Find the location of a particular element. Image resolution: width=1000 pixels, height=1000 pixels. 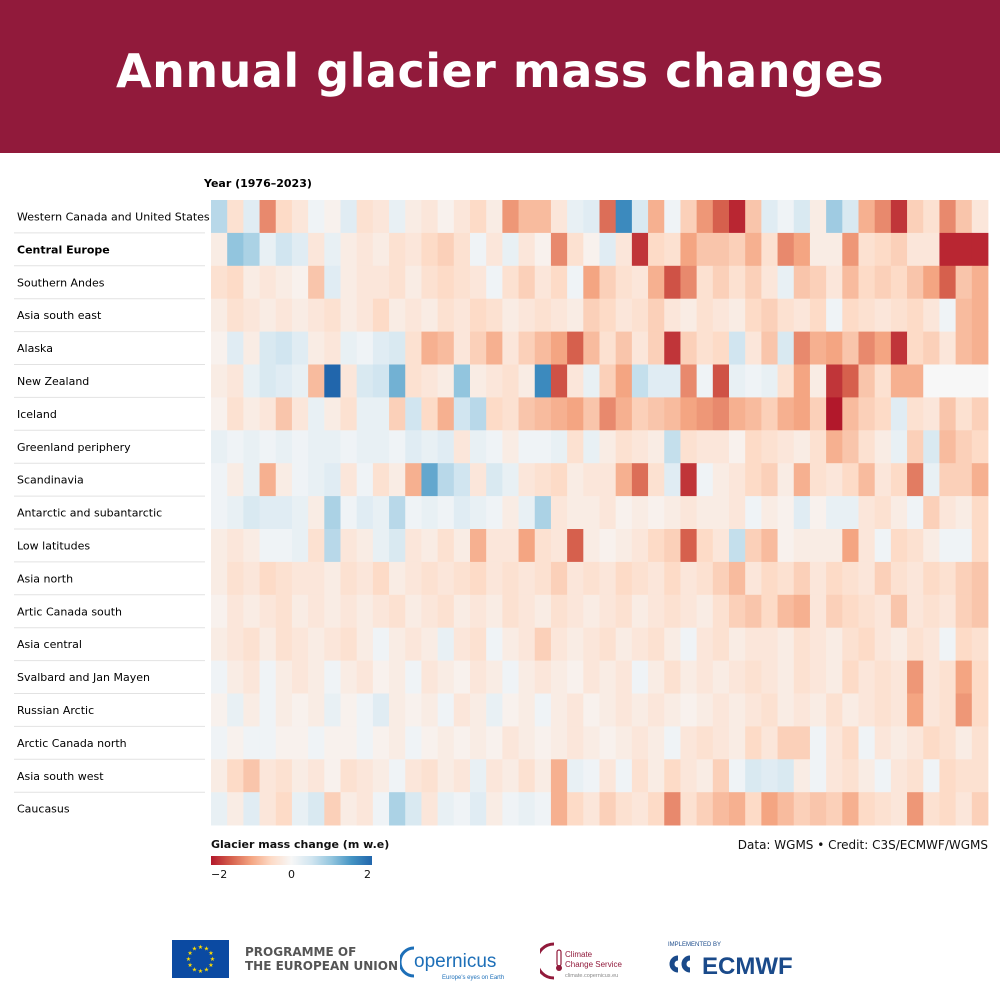

page-title: Annual glacier mass changes is located at coordinates (500, 71).